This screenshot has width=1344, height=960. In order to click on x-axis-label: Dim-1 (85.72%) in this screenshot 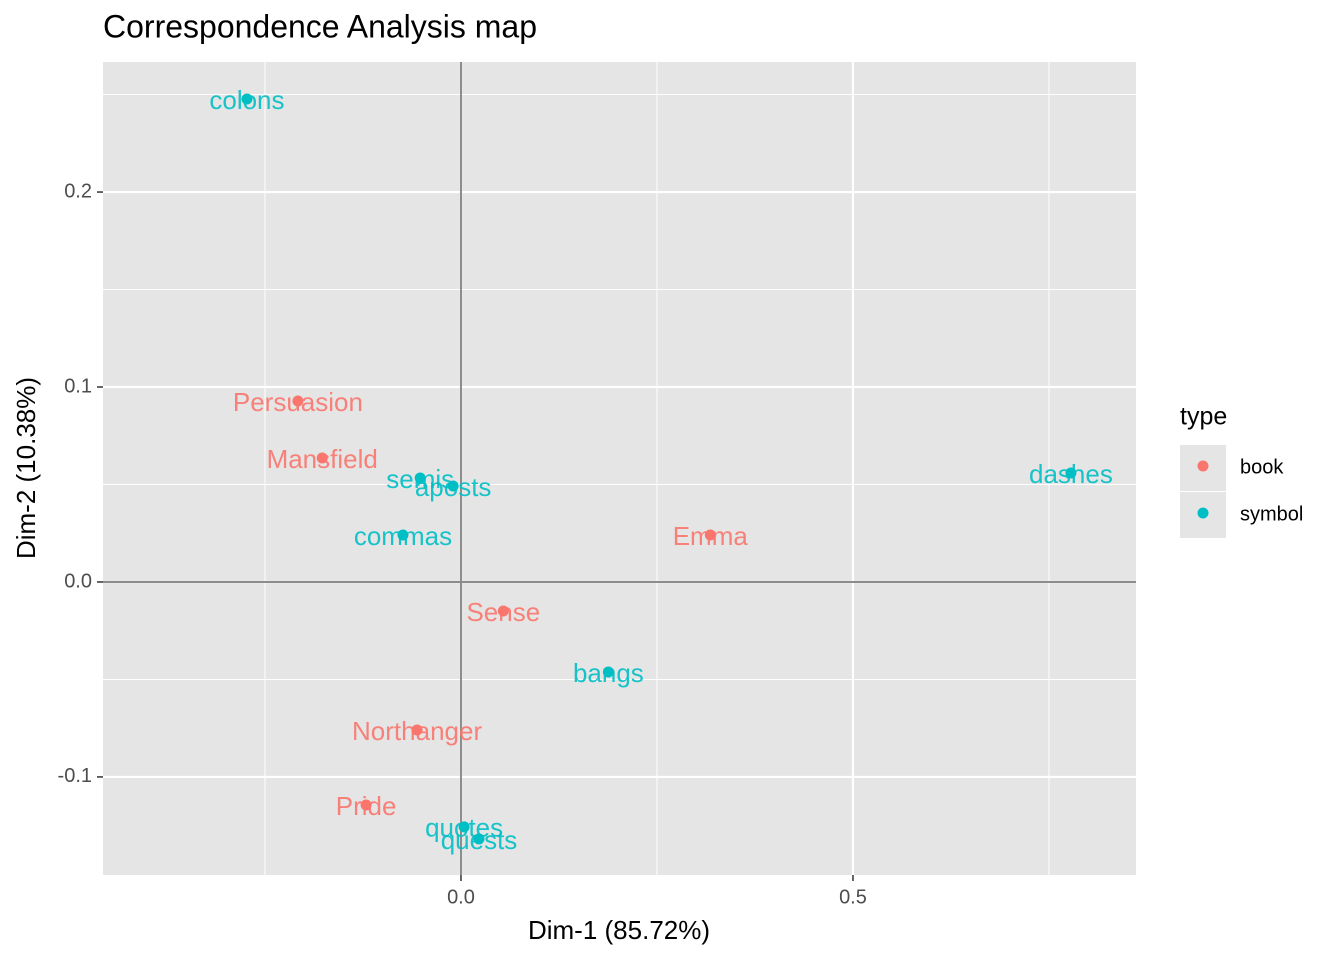, I will do `click(619, 930)`.